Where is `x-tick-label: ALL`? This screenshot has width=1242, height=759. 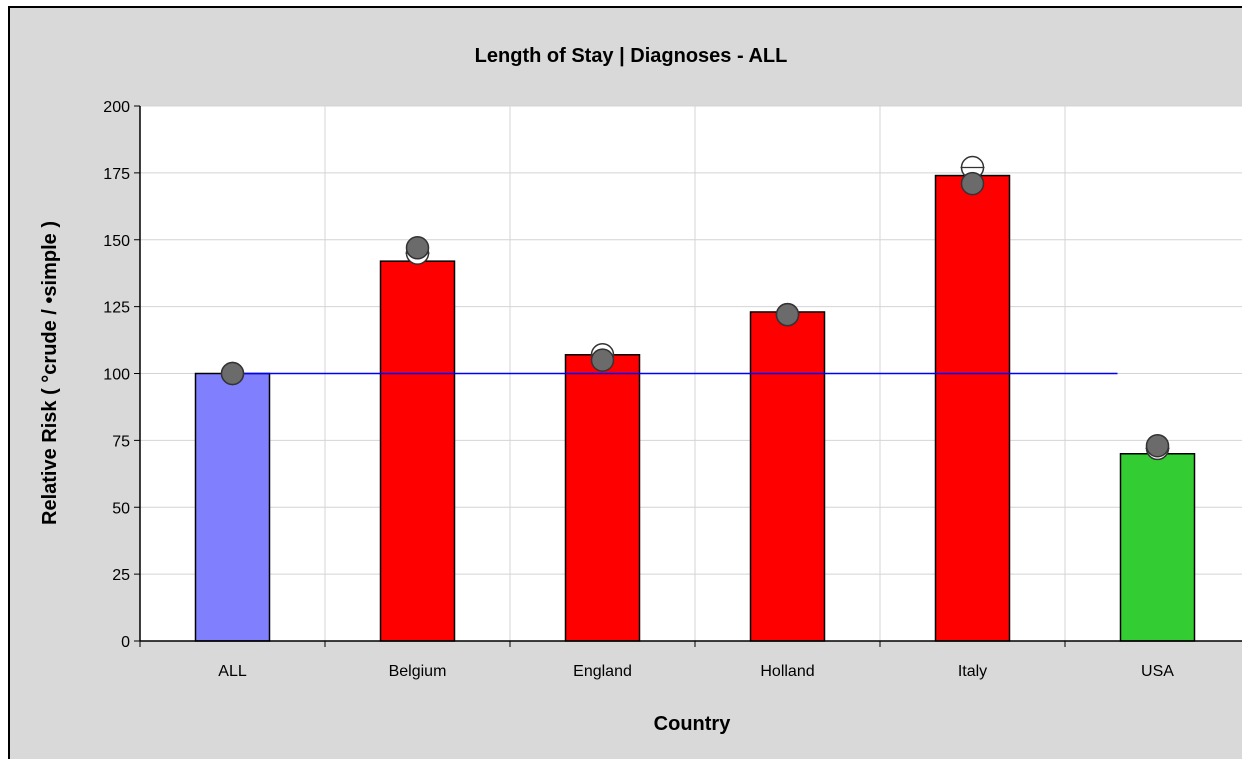 x-tick-label: ALL is located at coordinates (232, 671).